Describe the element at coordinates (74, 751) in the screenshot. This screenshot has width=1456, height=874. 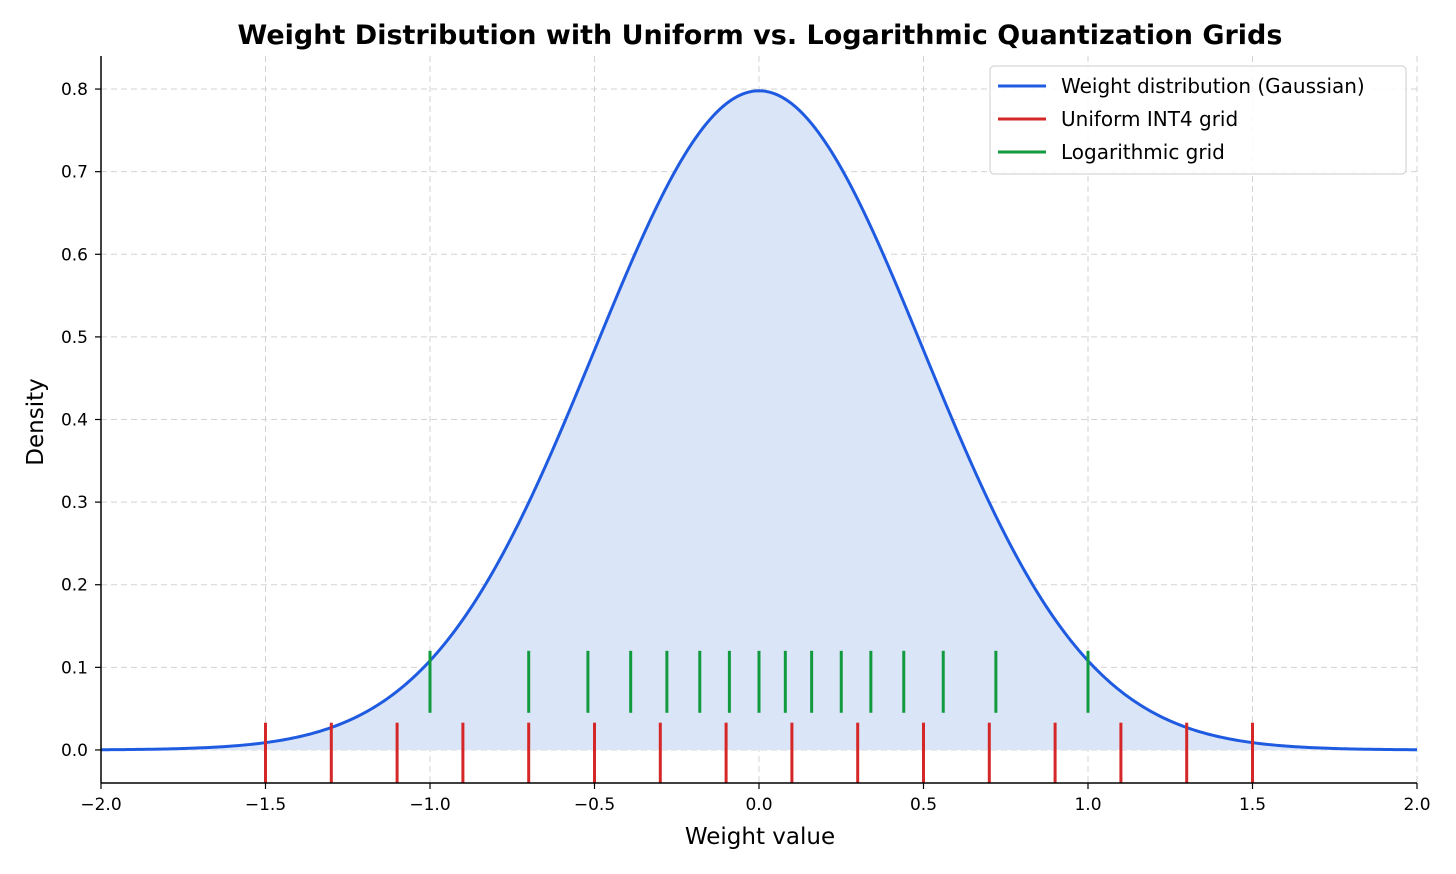
I see `y-tick-label: 0.0` at that location.